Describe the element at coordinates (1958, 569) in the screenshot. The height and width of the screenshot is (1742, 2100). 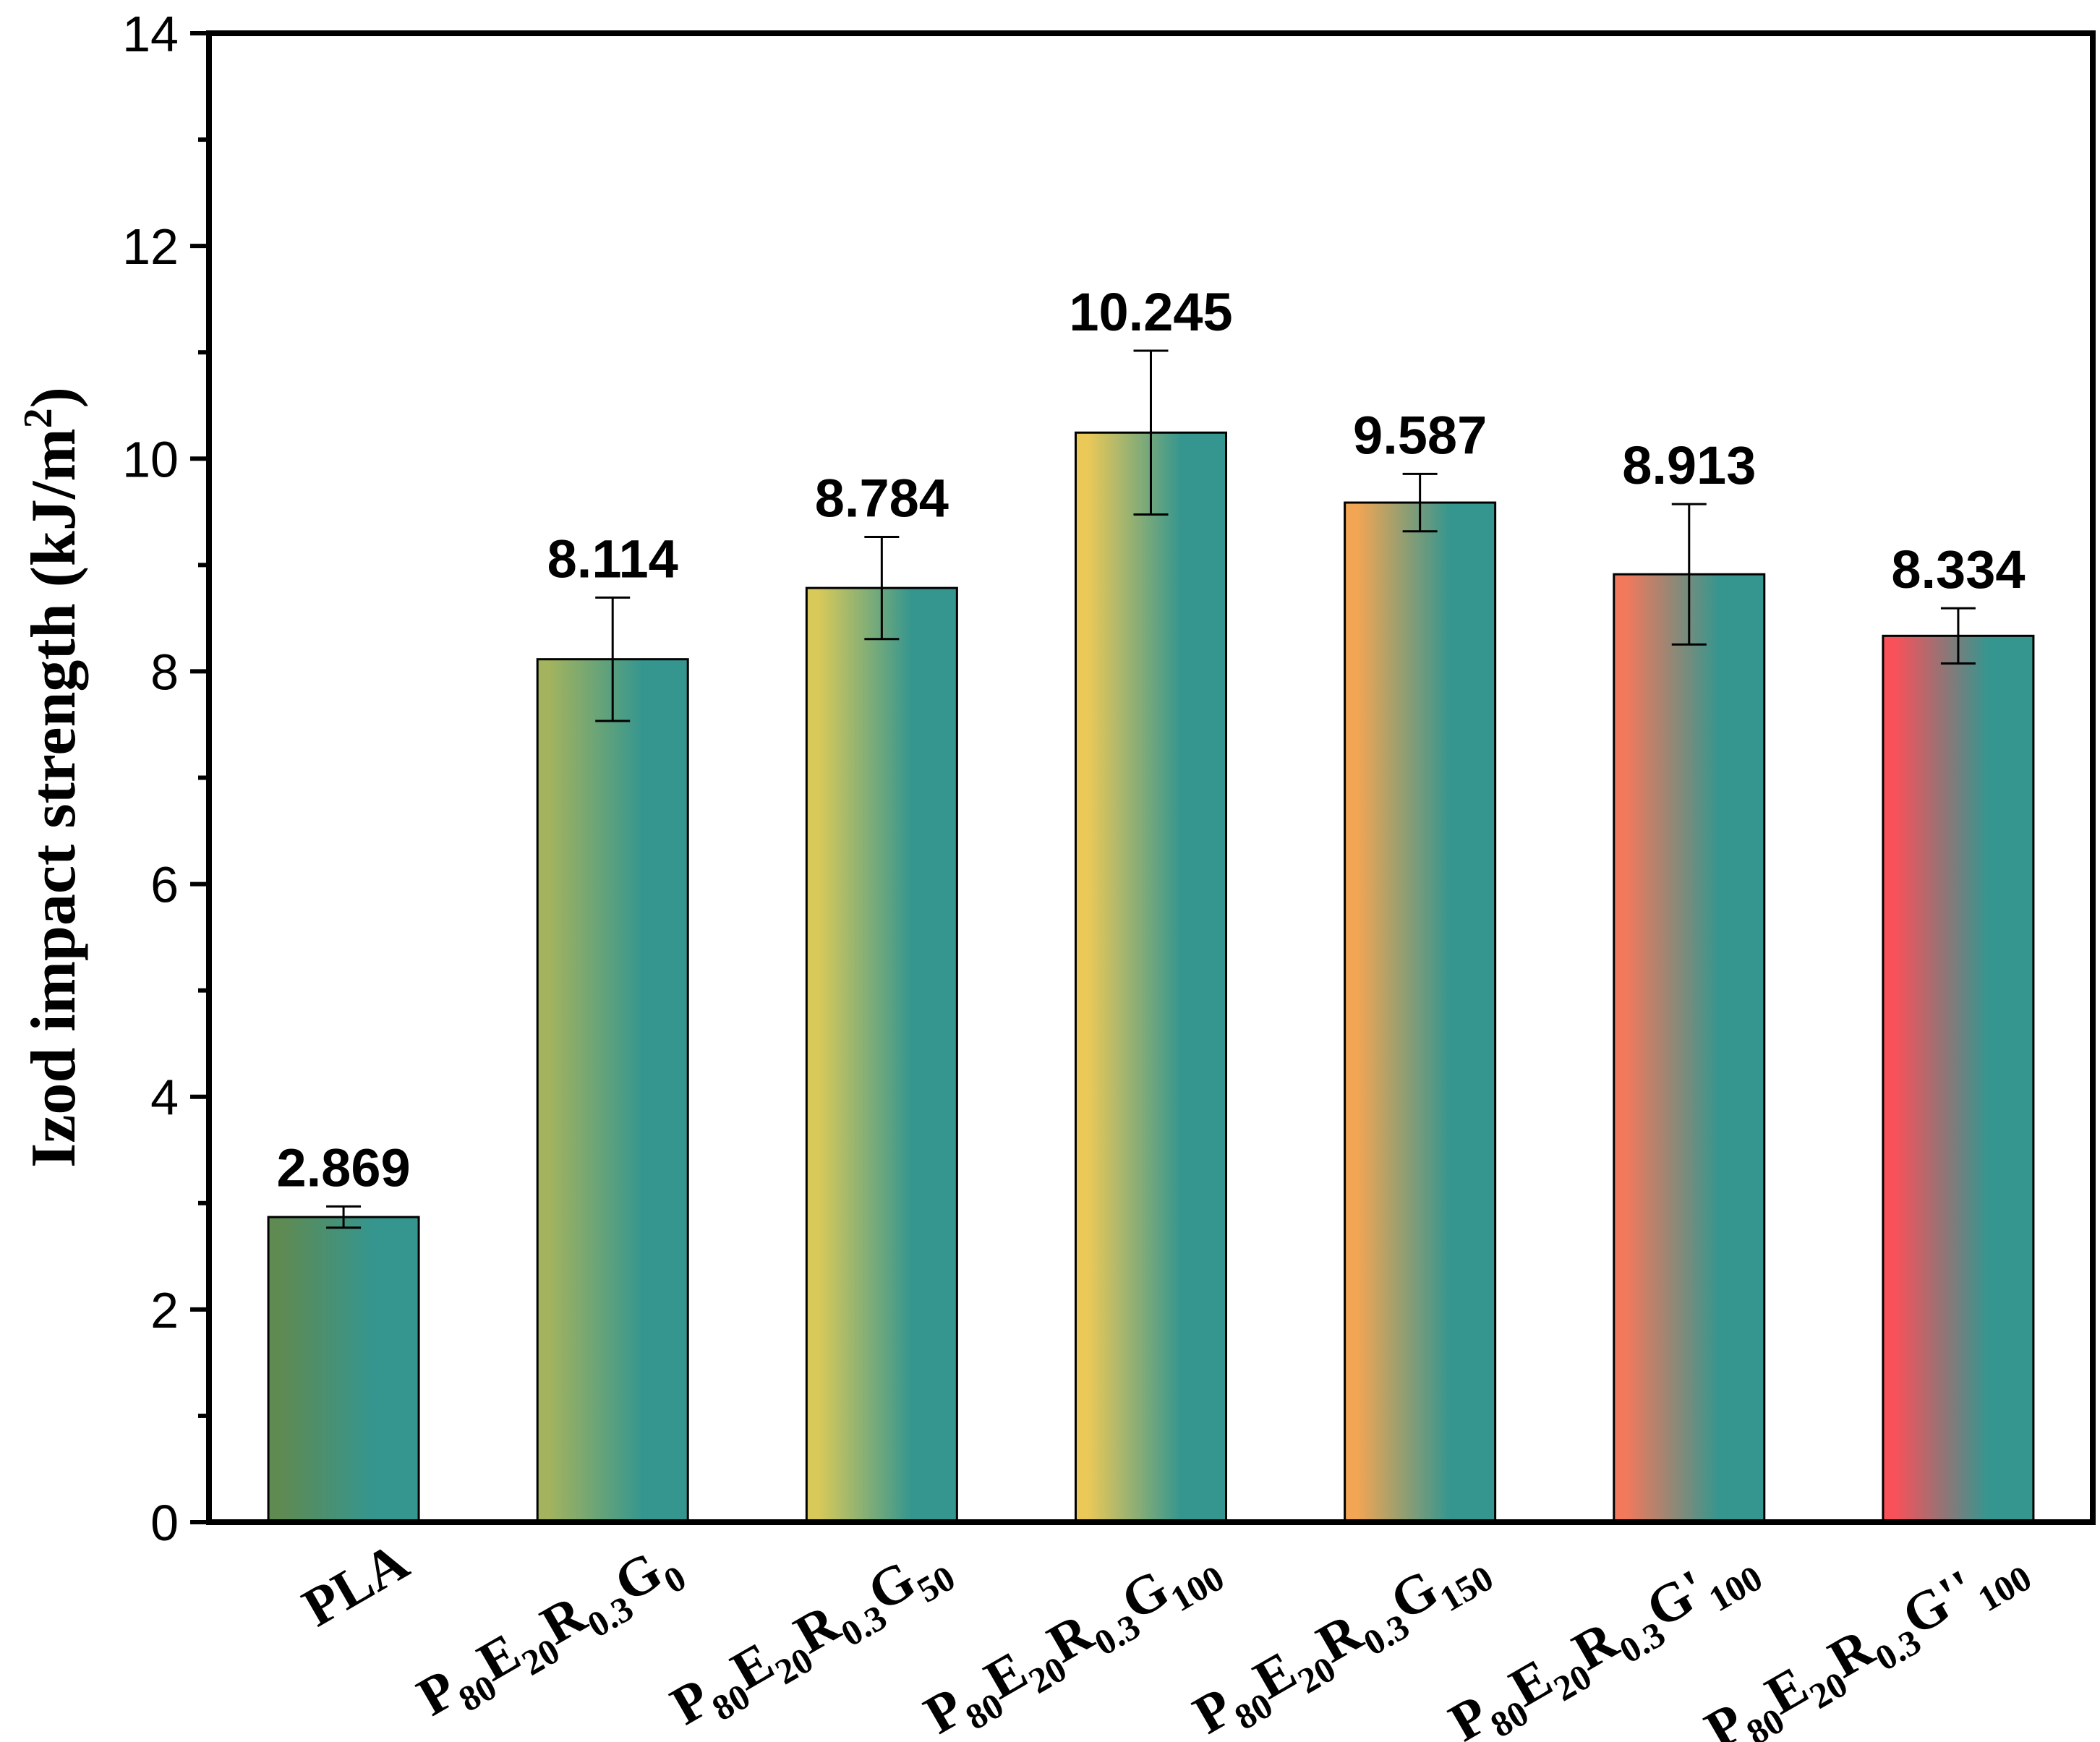
I see `data-label: 8.334` at that location.